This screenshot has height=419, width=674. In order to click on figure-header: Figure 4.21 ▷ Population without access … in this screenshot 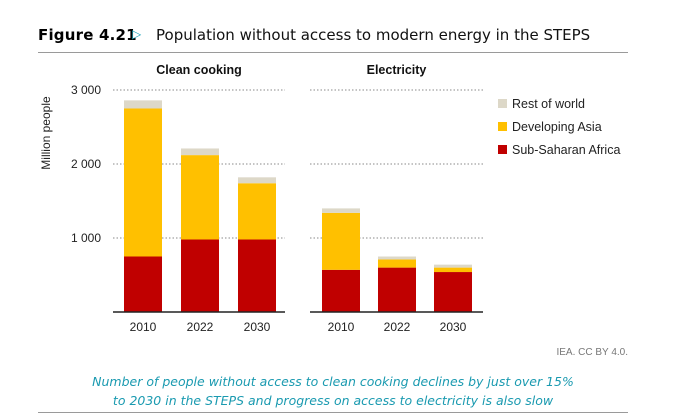, I will do `click(333, 37)`.